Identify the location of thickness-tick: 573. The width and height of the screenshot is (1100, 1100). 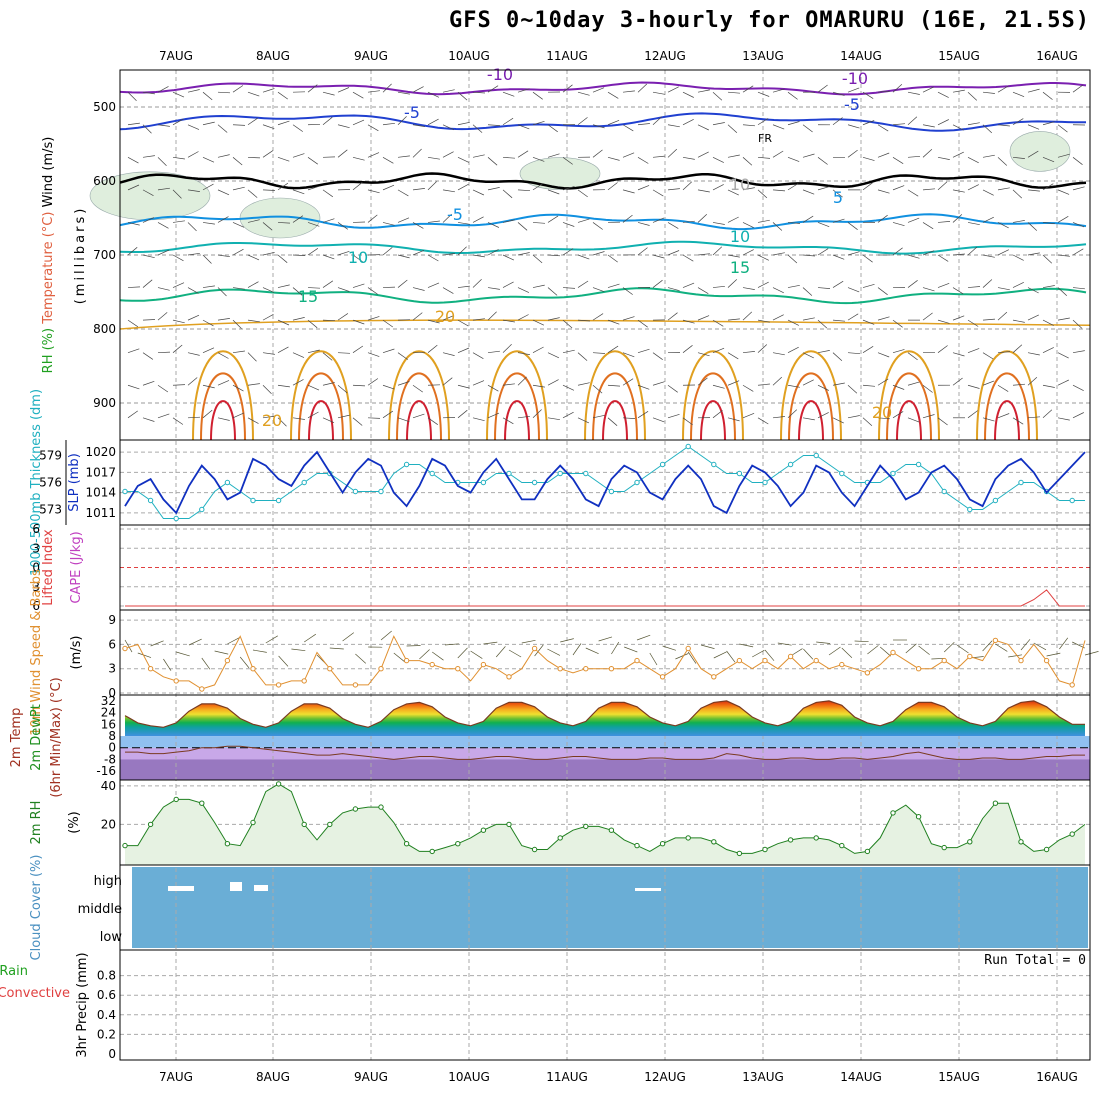
(50, 510).